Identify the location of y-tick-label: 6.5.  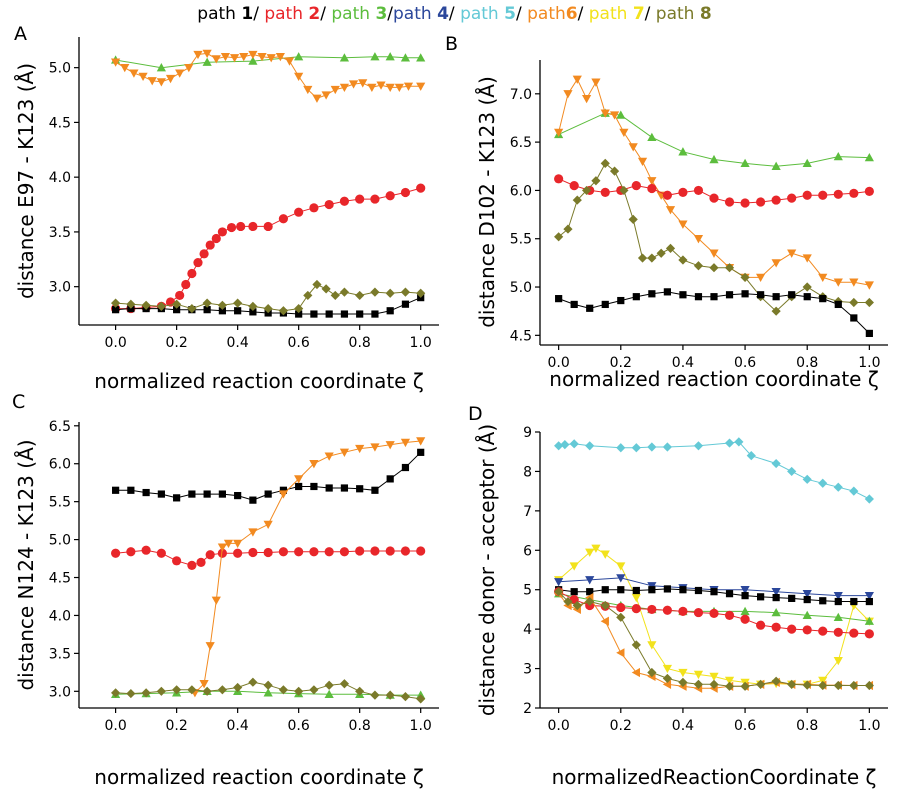
(60, 427).